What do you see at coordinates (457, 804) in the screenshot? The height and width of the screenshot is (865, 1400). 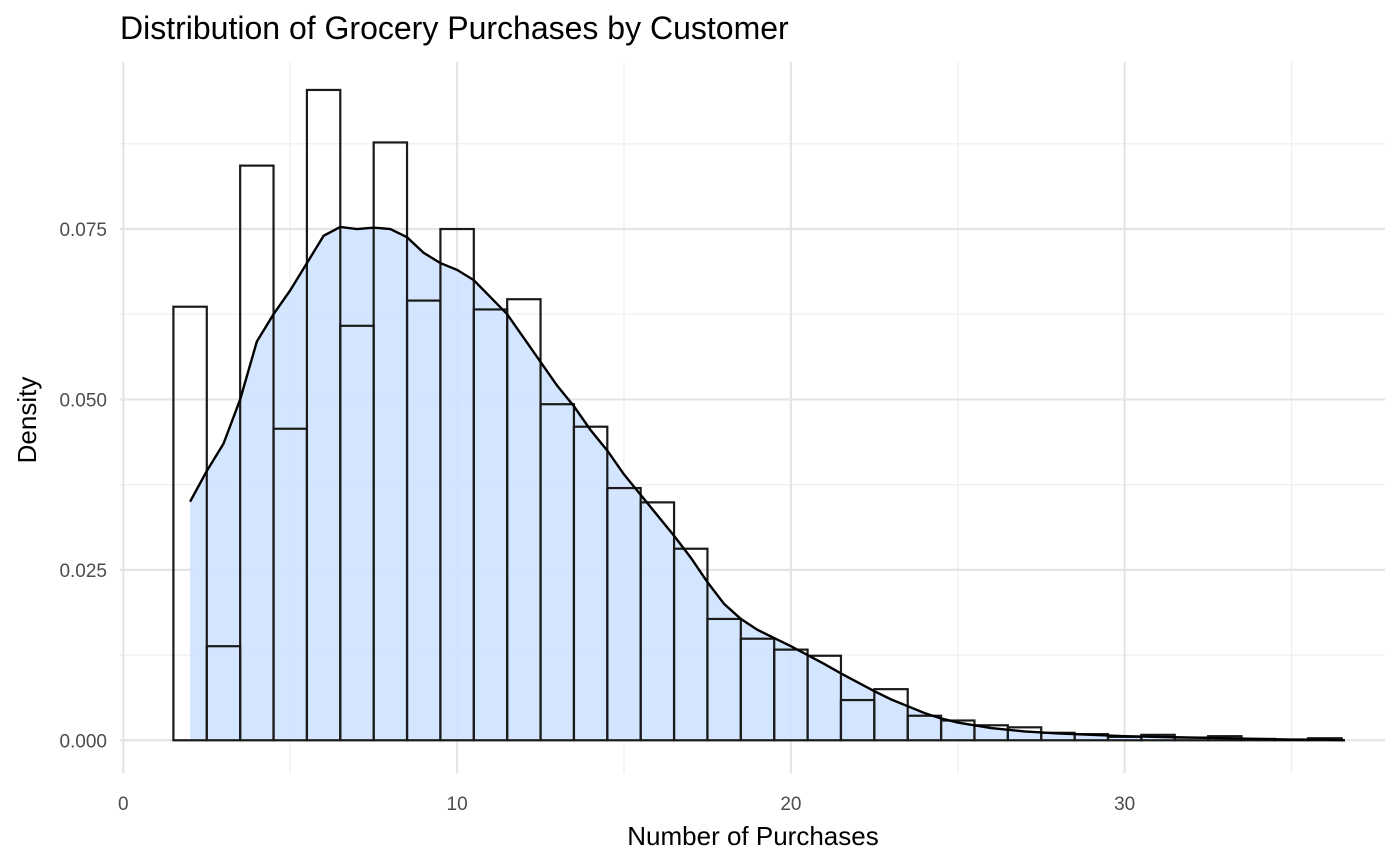 I see `x-tick-label: 10` at bounding box center [457, 804].